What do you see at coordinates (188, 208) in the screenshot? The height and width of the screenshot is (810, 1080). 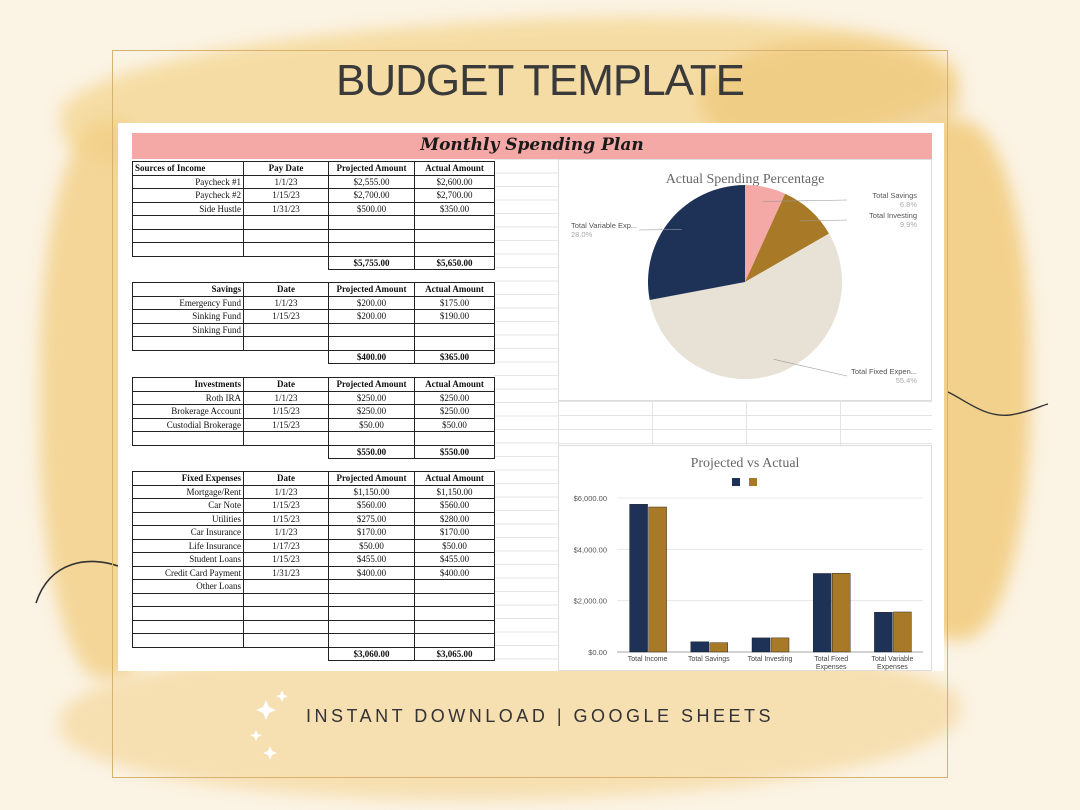 I see `table-cell: Side Hustle` at bounding box center [188, 208].